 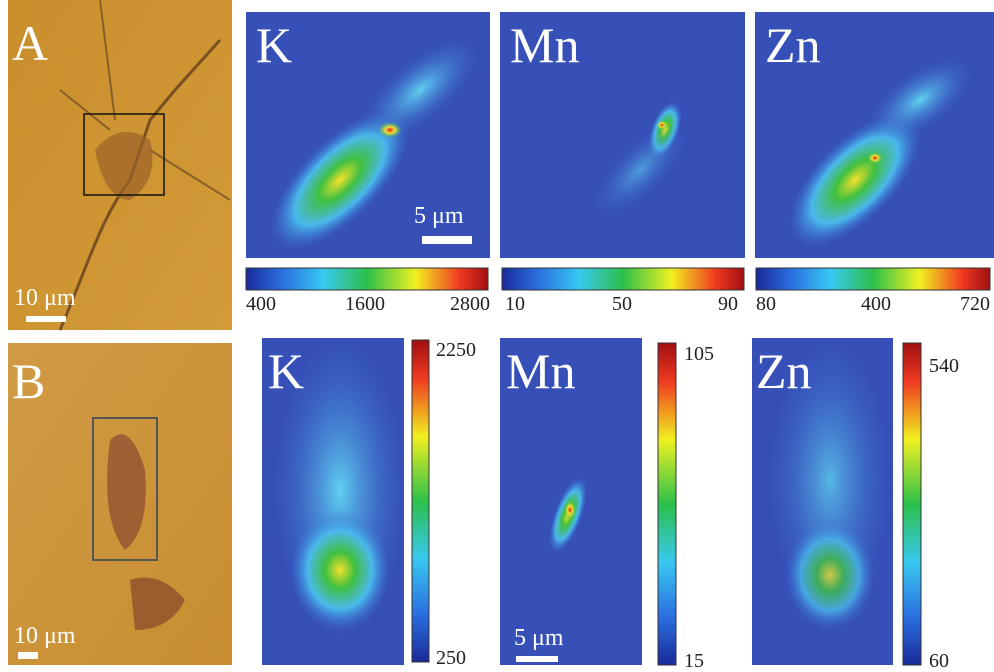 I want to click on colorbar-tick: 1600, so click(x=365, y=304).